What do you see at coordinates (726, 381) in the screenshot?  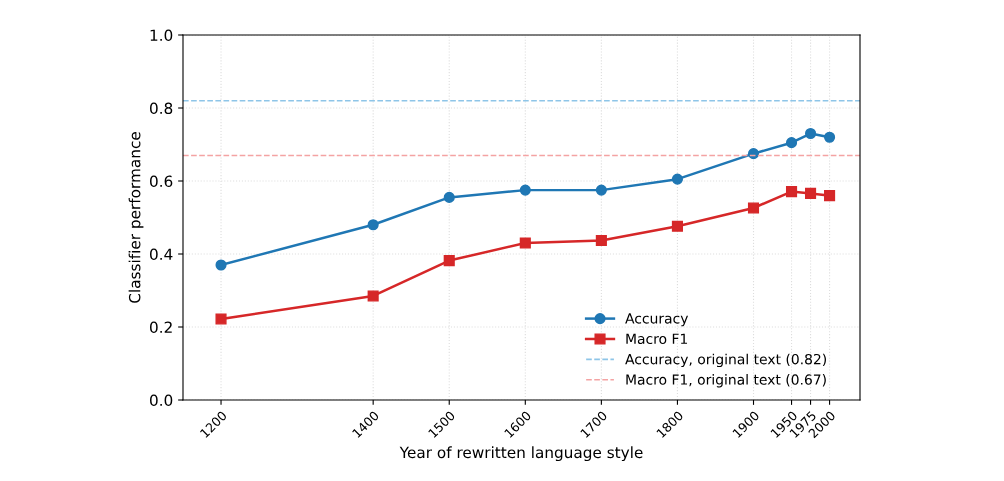 I see `legend-label: Macro F1, original text (0.67)` at bounding box center [726, 381].